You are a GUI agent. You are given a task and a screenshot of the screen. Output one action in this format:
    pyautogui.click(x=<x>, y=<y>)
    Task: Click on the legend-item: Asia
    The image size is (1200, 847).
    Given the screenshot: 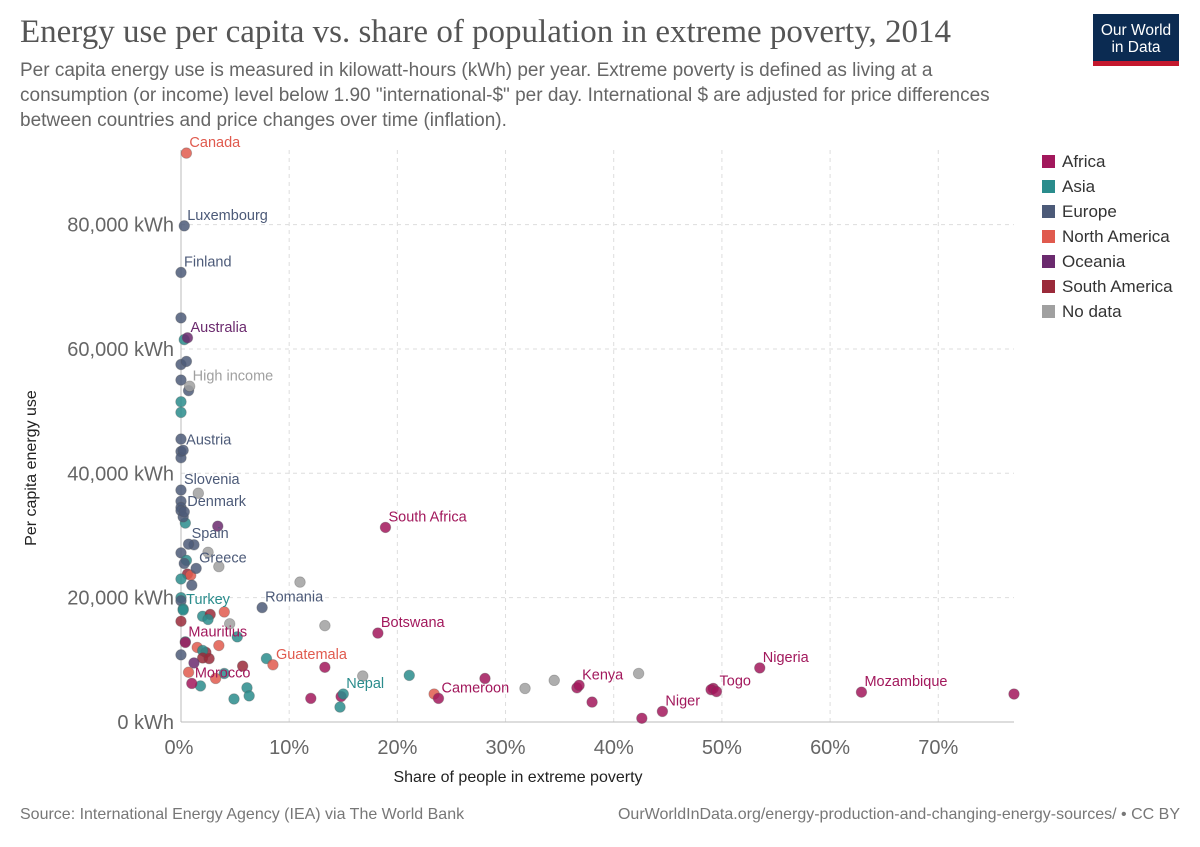 What is the action you would take?
    pyautogui.click(x=1107, y=186)
    